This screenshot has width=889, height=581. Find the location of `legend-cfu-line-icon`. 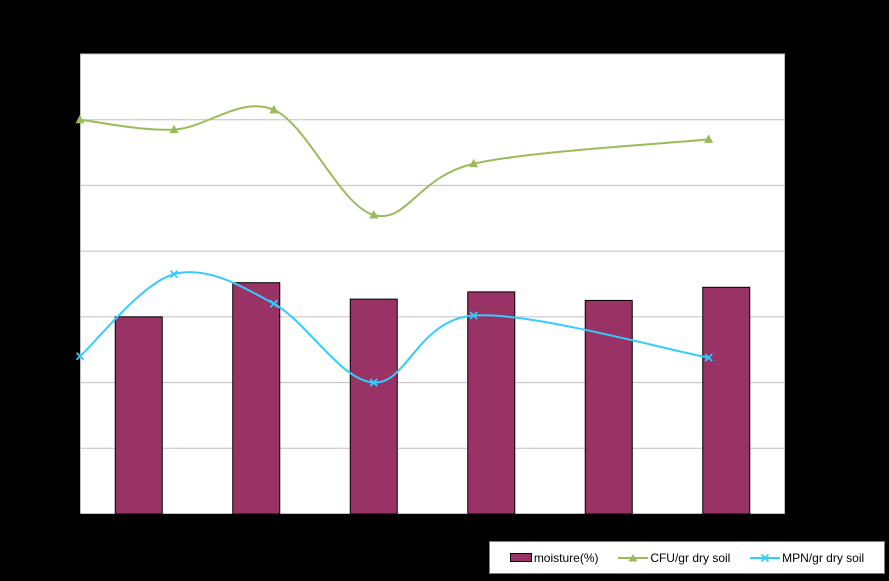

legend-cfu-line-icon is located at coordinates (633, 557).